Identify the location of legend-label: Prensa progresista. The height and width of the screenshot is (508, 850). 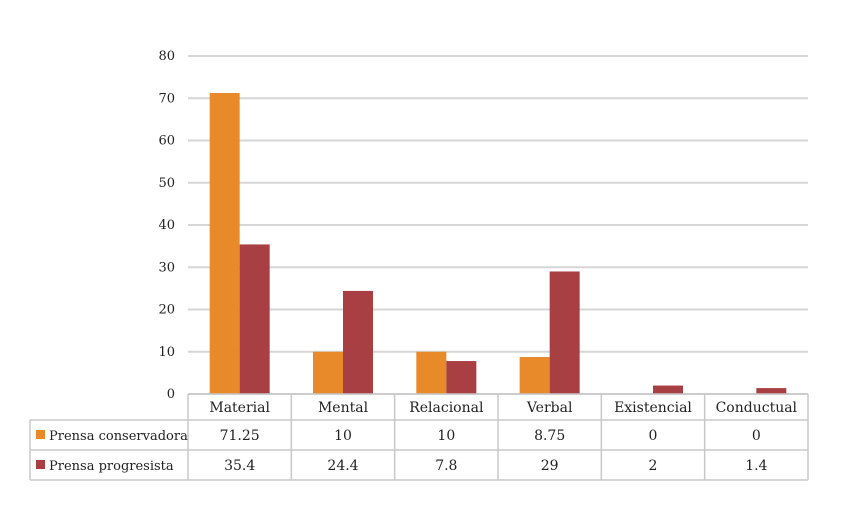
(111, 466).